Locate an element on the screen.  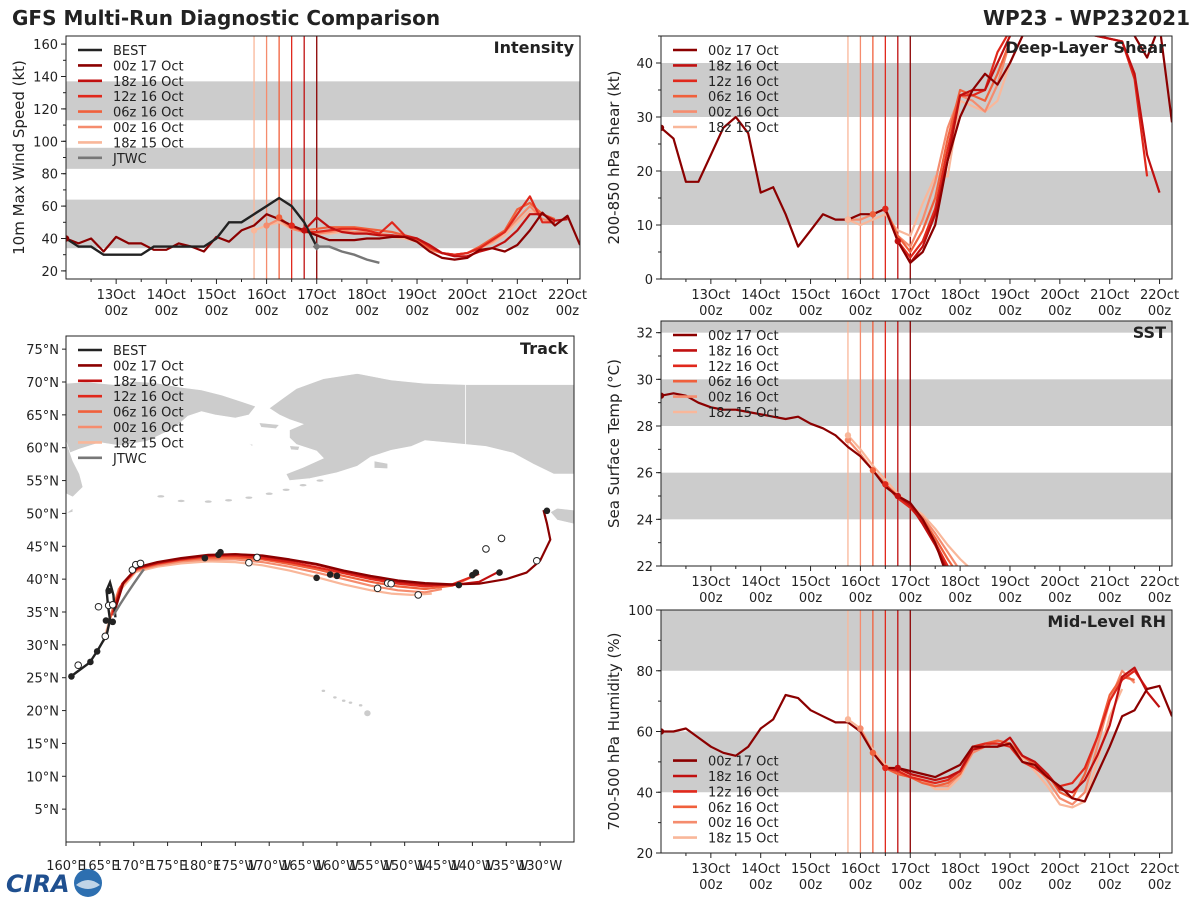
track-legend-label: 06z 16 Oct is located at coordinates (148, 413).